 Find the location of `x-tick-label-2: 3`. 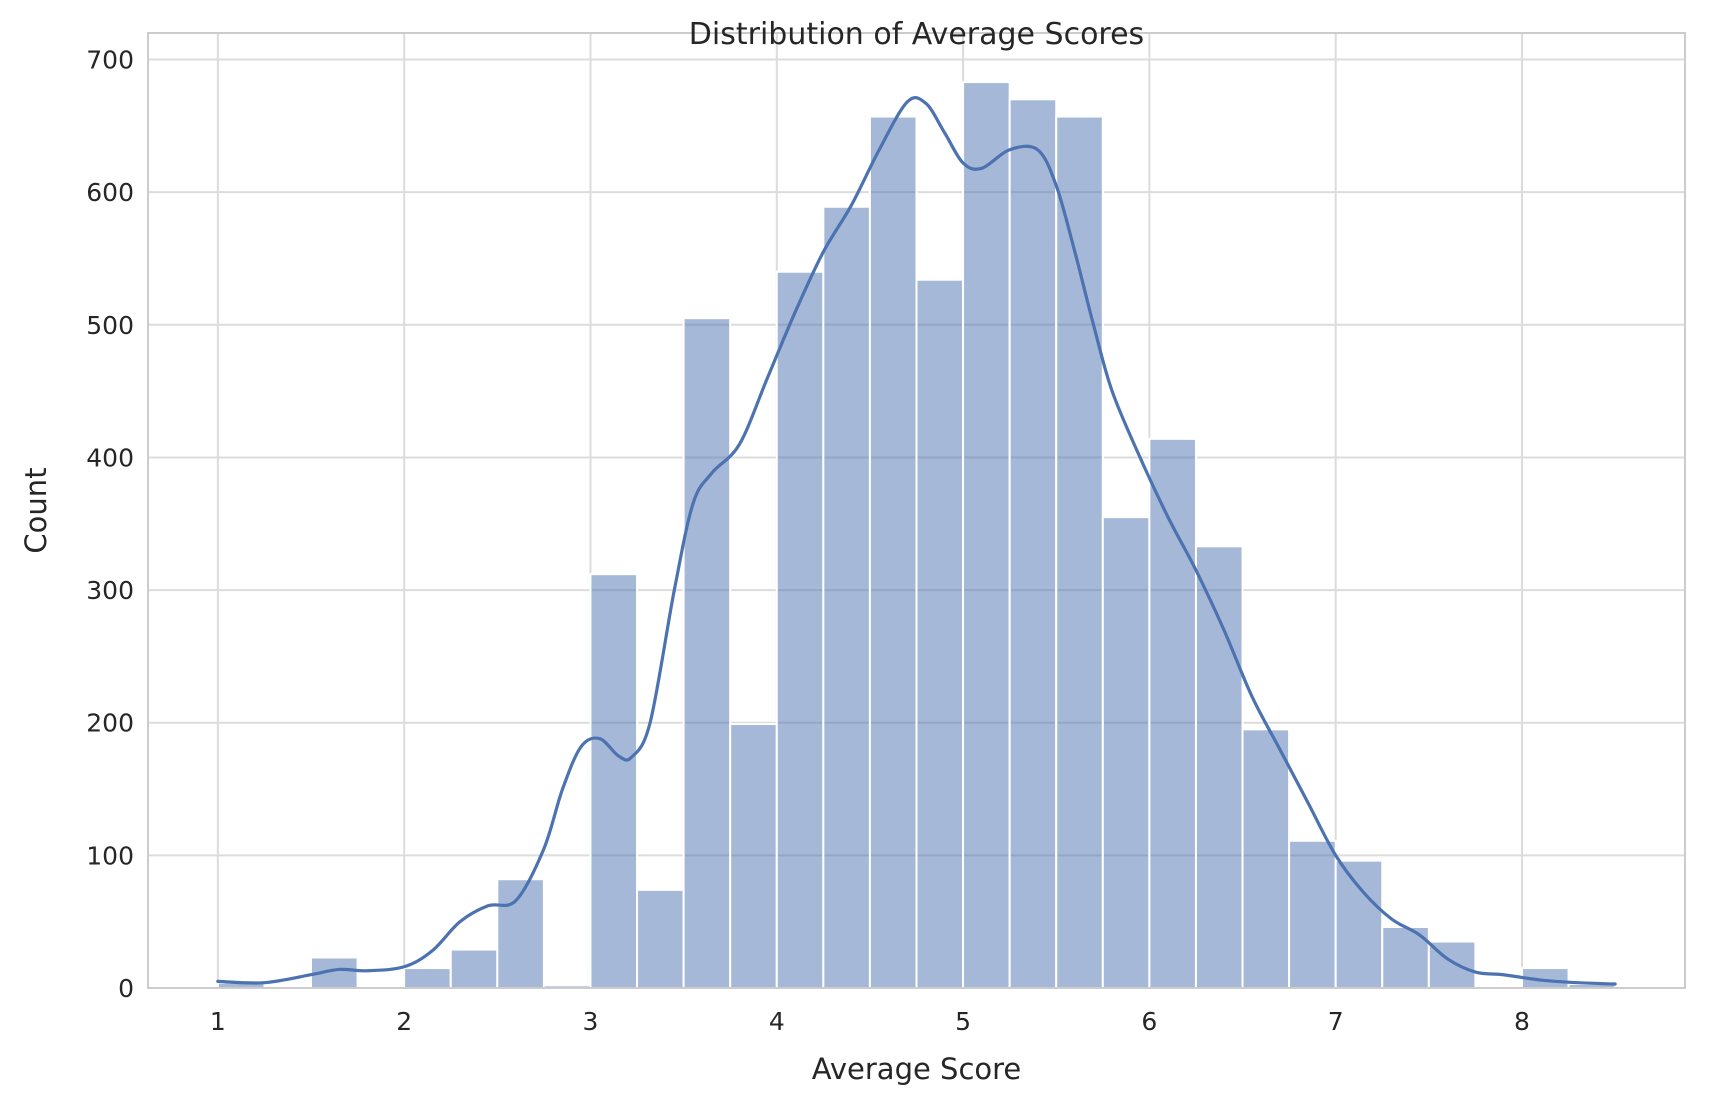

x-tick-label-2: 3 is located at coordinates (591, 1021).